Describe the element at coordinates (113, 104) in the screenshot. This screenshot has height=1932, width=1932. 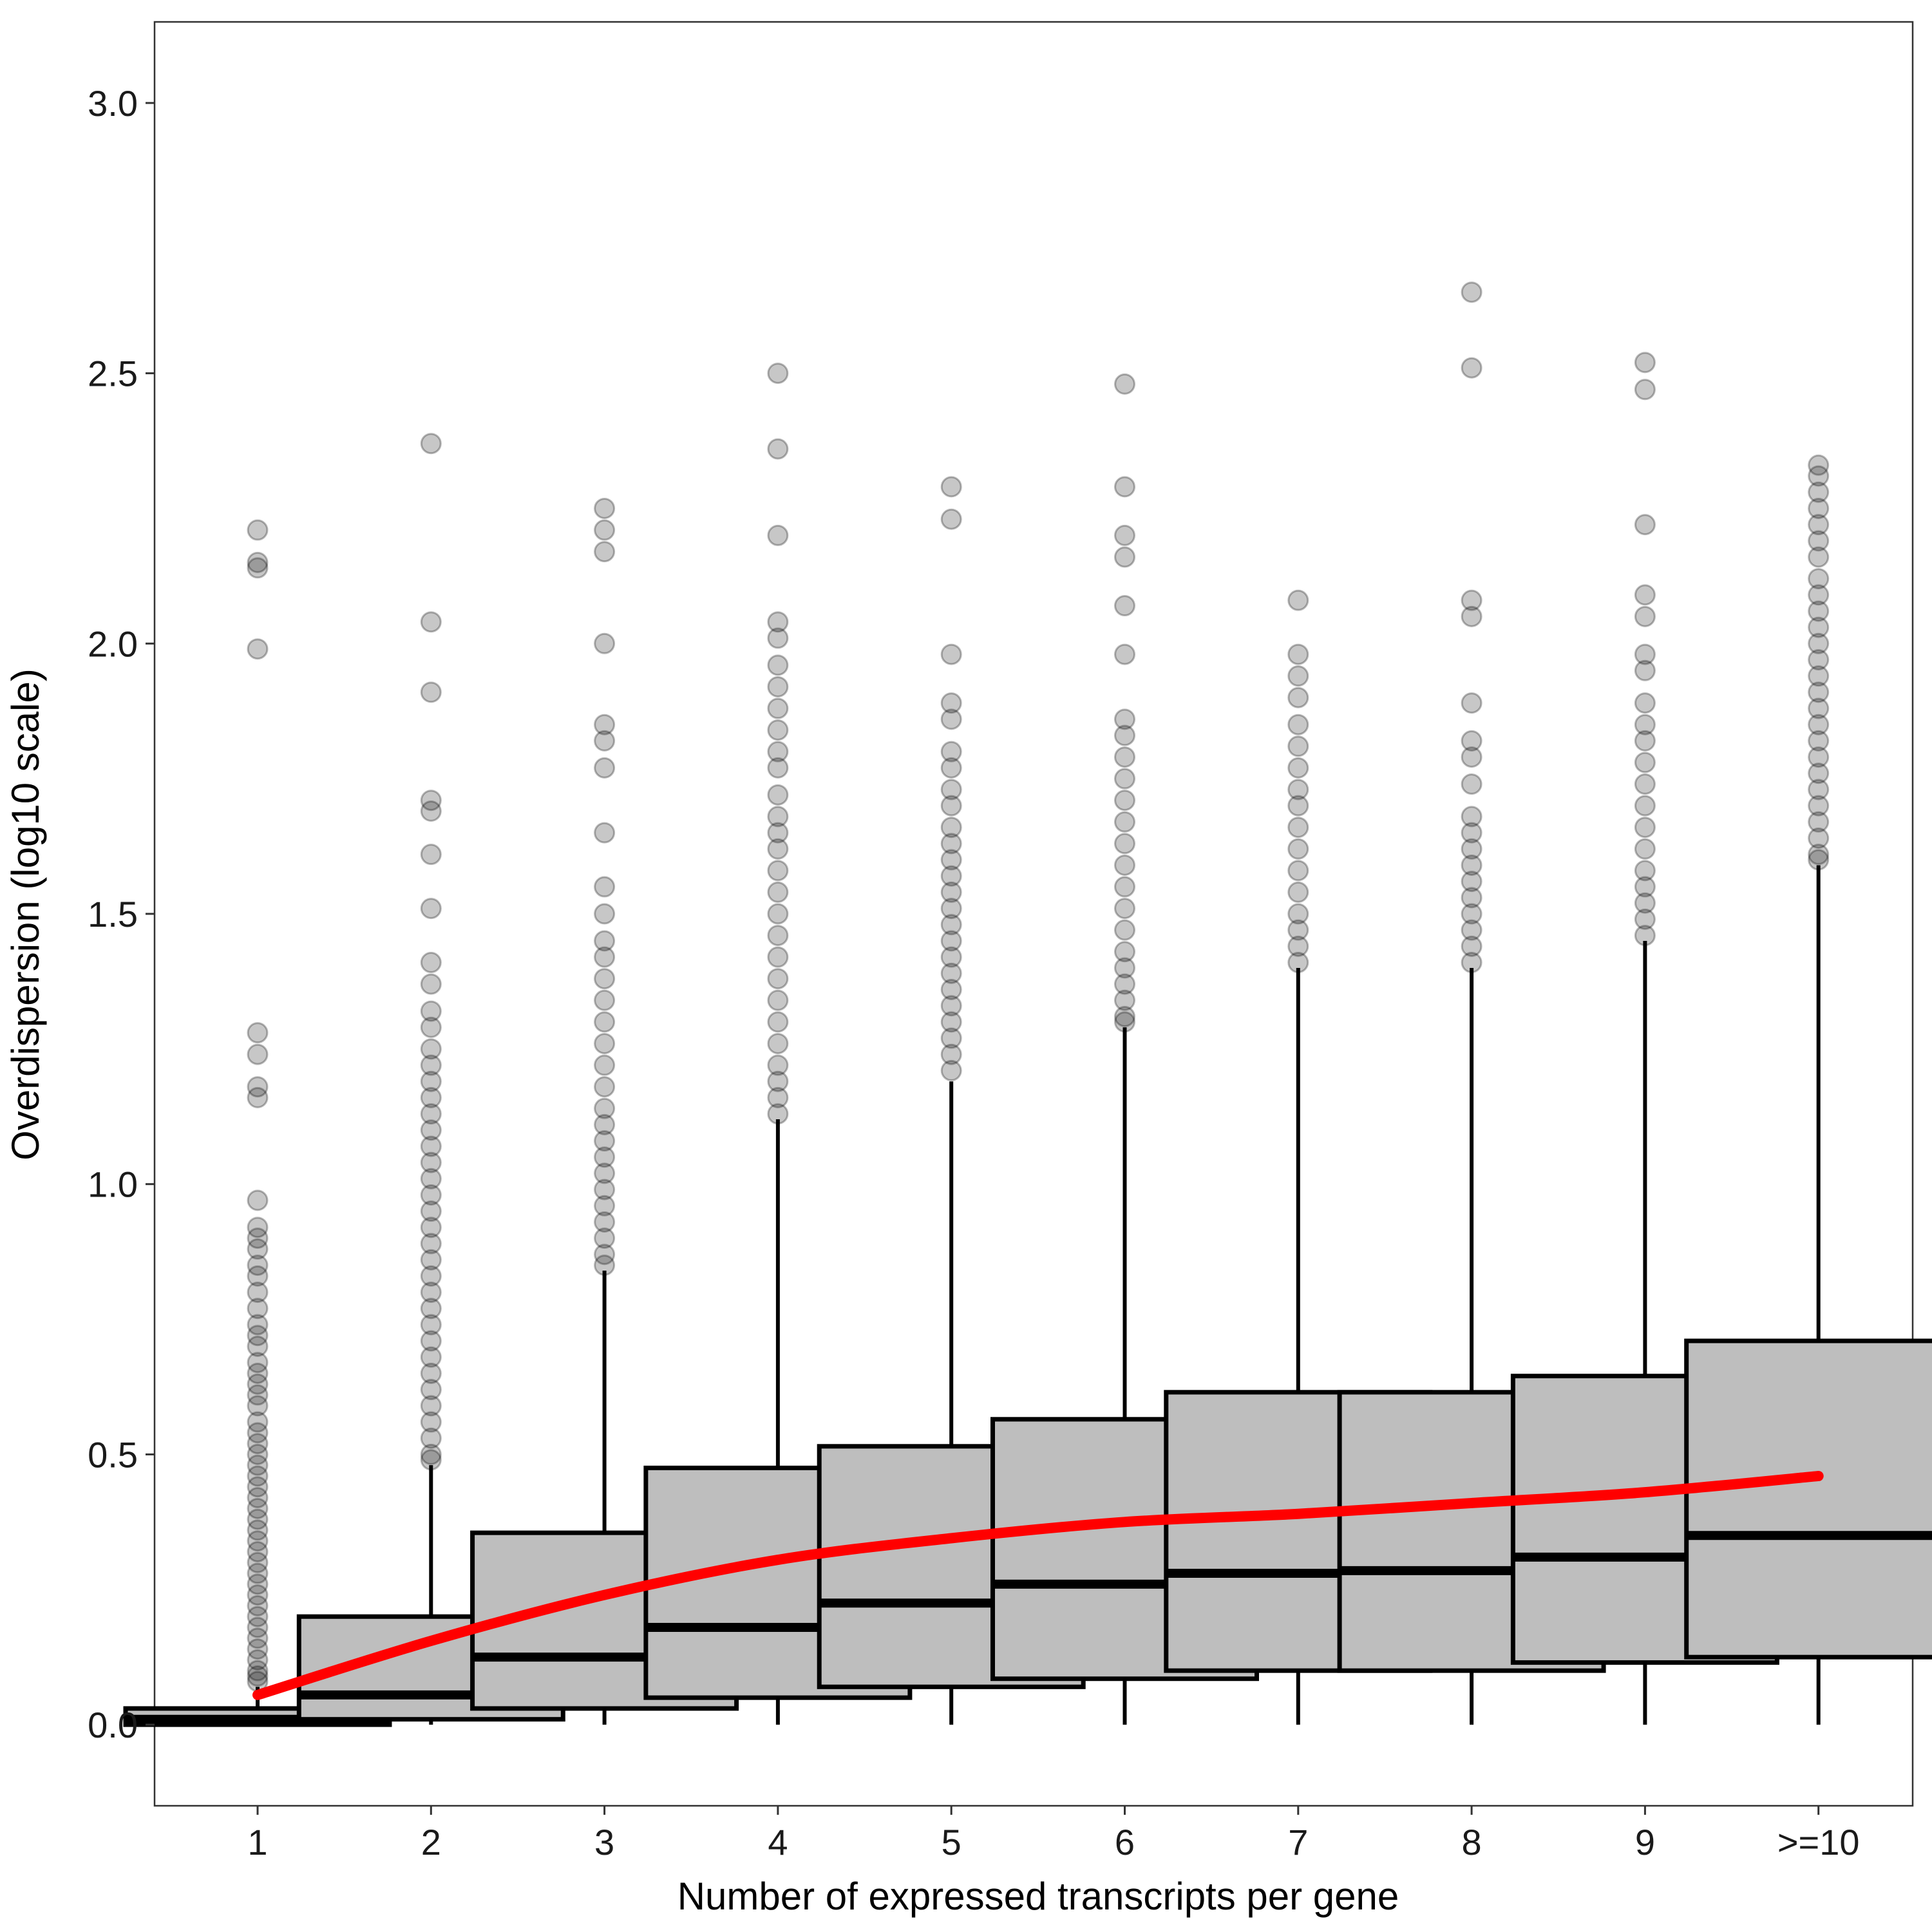
I see `y-tick-label: 3.0` at that location.